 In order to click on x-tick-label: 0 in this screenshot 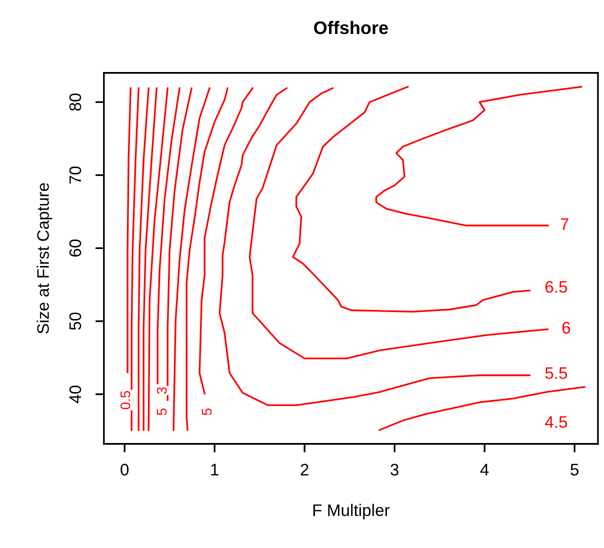, I will do `click(124, 470)`.